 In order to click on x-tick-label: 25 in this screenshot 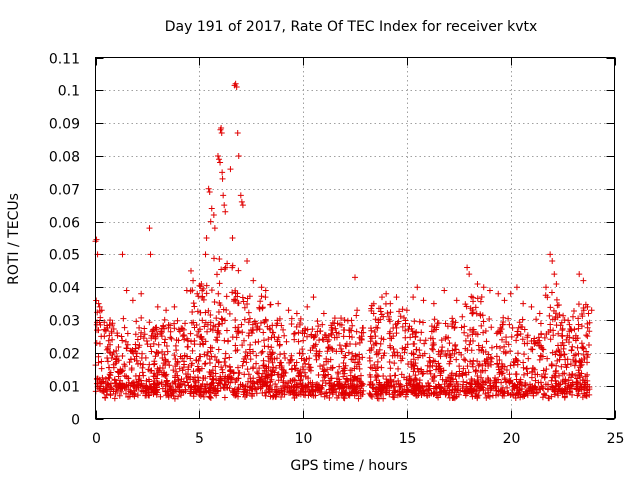, I will do `click(616, 439)`.